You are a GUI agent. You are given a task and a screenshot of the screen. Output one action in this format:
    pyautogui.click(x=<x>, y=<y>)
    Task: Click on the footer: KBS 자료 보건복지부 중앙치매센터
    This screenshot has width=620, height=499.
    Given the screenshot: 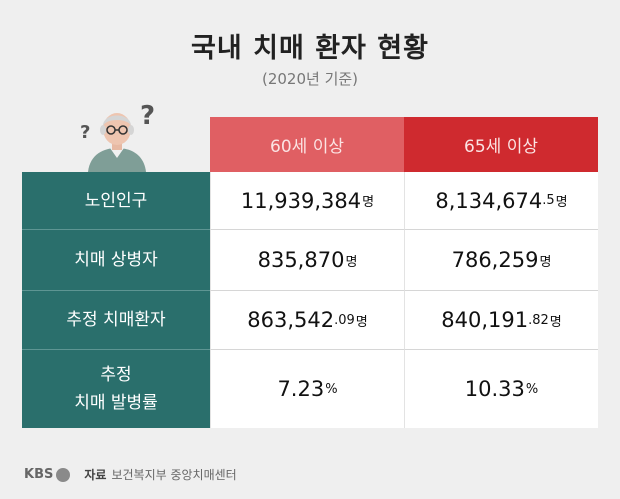 What is the action you would take?
    pyautogui.click(x=130, y=474)
    